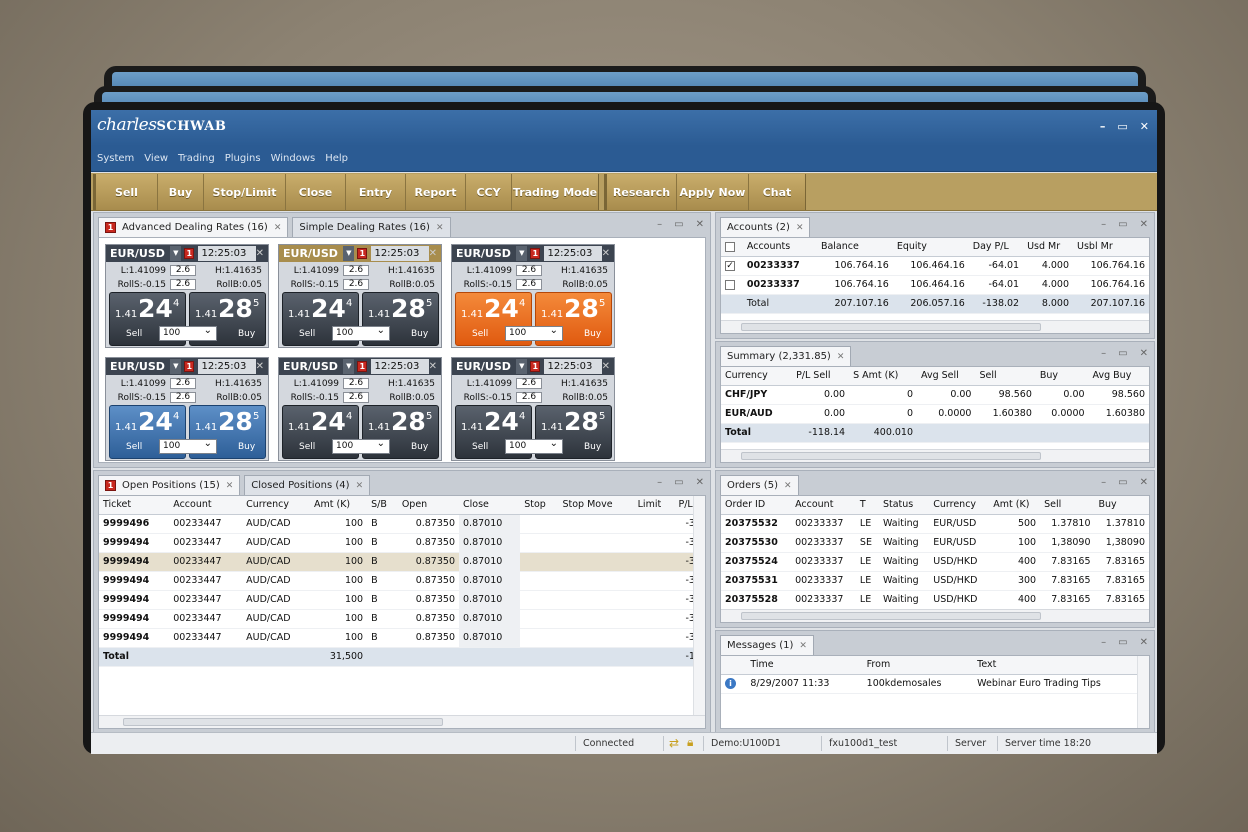  Describe the element at coordinates (596, 505) in the screenshot. I see `column-header: Stop Move` at that location.